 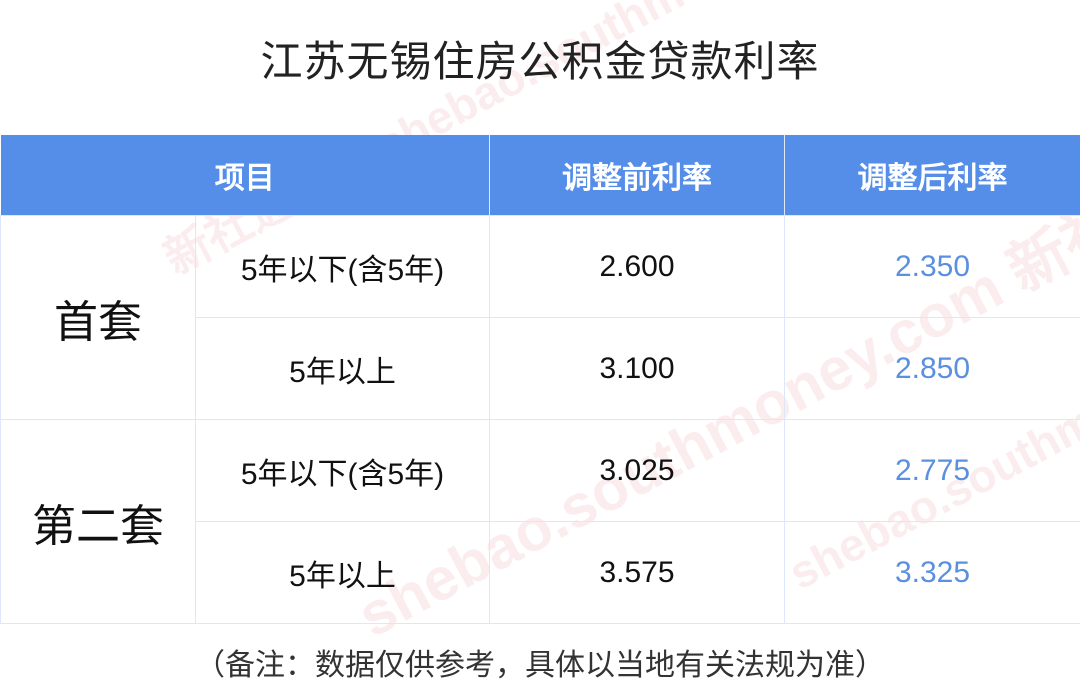 I want to click on after-rate: 3.325, so click(x=932, y=572).